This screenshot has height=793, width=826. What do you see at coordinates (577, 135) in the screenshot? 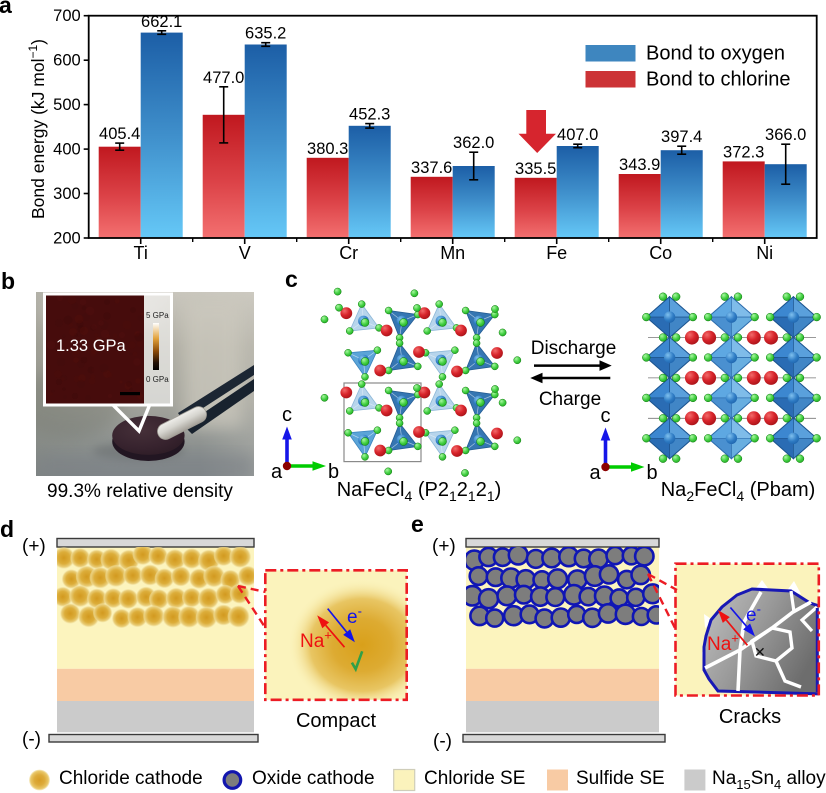
I see `svg-text: 407.0` at bounding box center [577, 135].